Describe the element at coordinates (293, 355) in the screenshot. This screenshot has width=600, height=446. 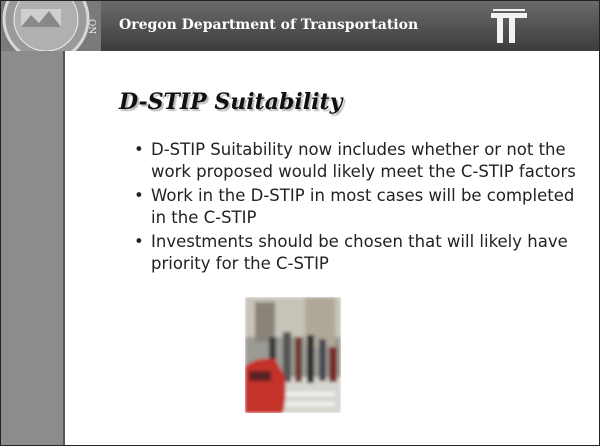
I see `street-photo` at that location.